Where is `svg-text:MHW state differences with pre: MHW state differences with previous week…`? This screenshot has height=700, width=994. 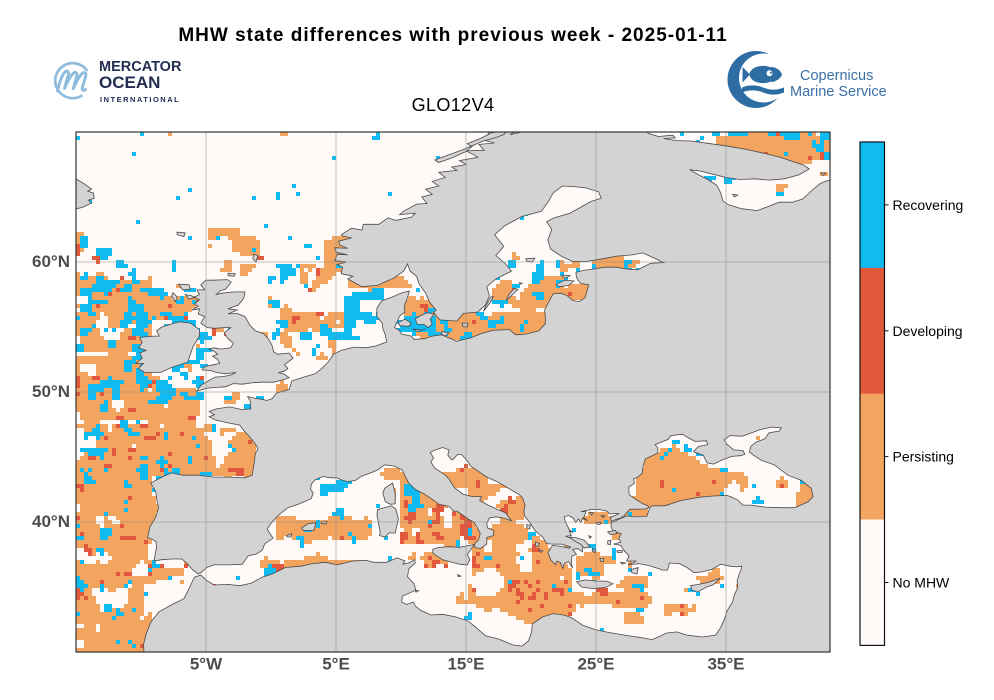
svg-text:MHW state differences with pre: MHW state differences with previous week… is located at coordinates (452, 35).